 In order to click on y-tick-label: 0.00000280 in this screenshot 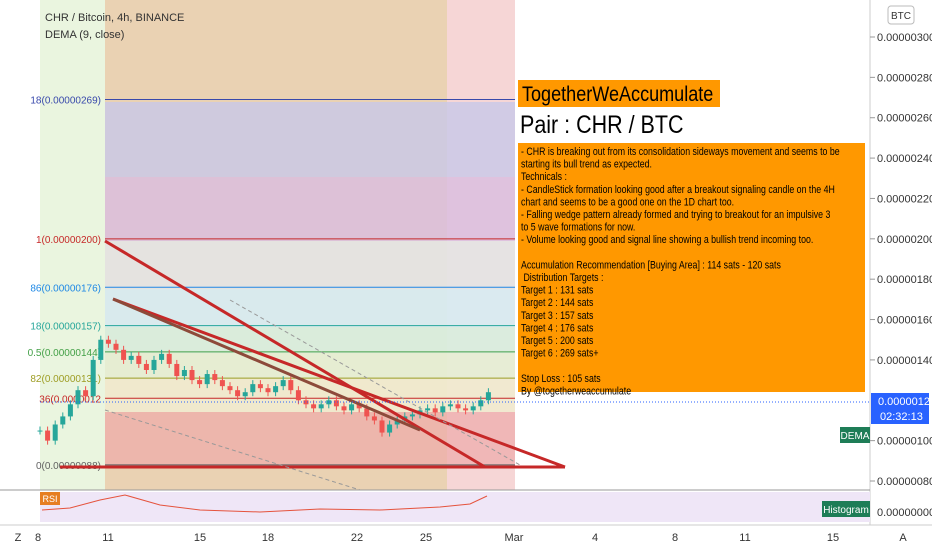, I will do `click(904, 78)`.